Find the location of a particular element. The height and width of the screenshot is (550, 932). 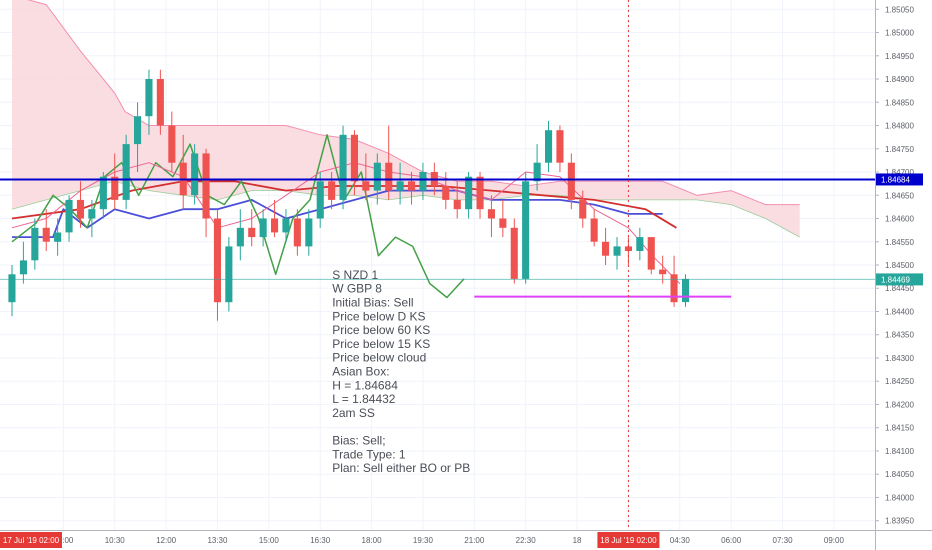

price-tick-label: 1.84200 is located at coordinates (899, 404).